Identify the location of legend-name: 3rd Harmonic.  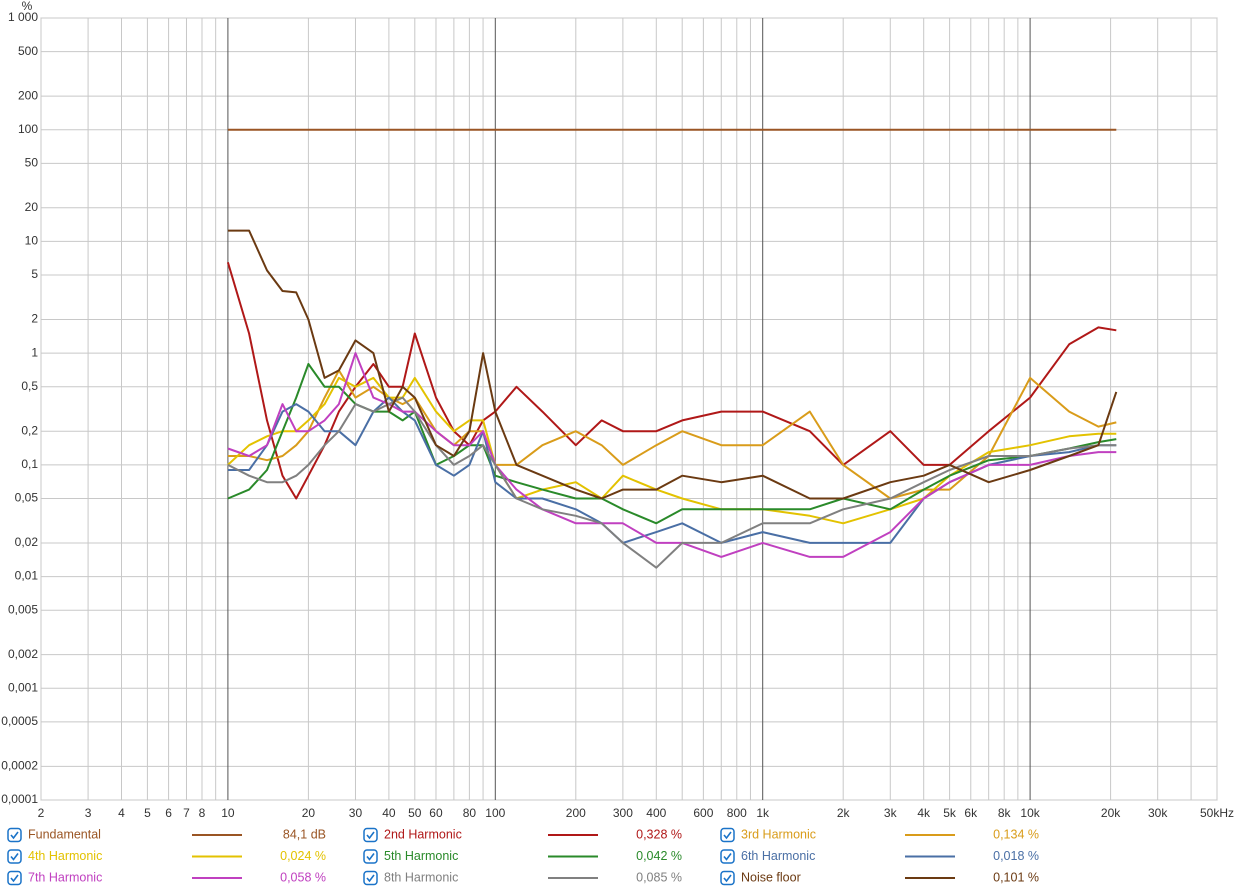
(778, 834).